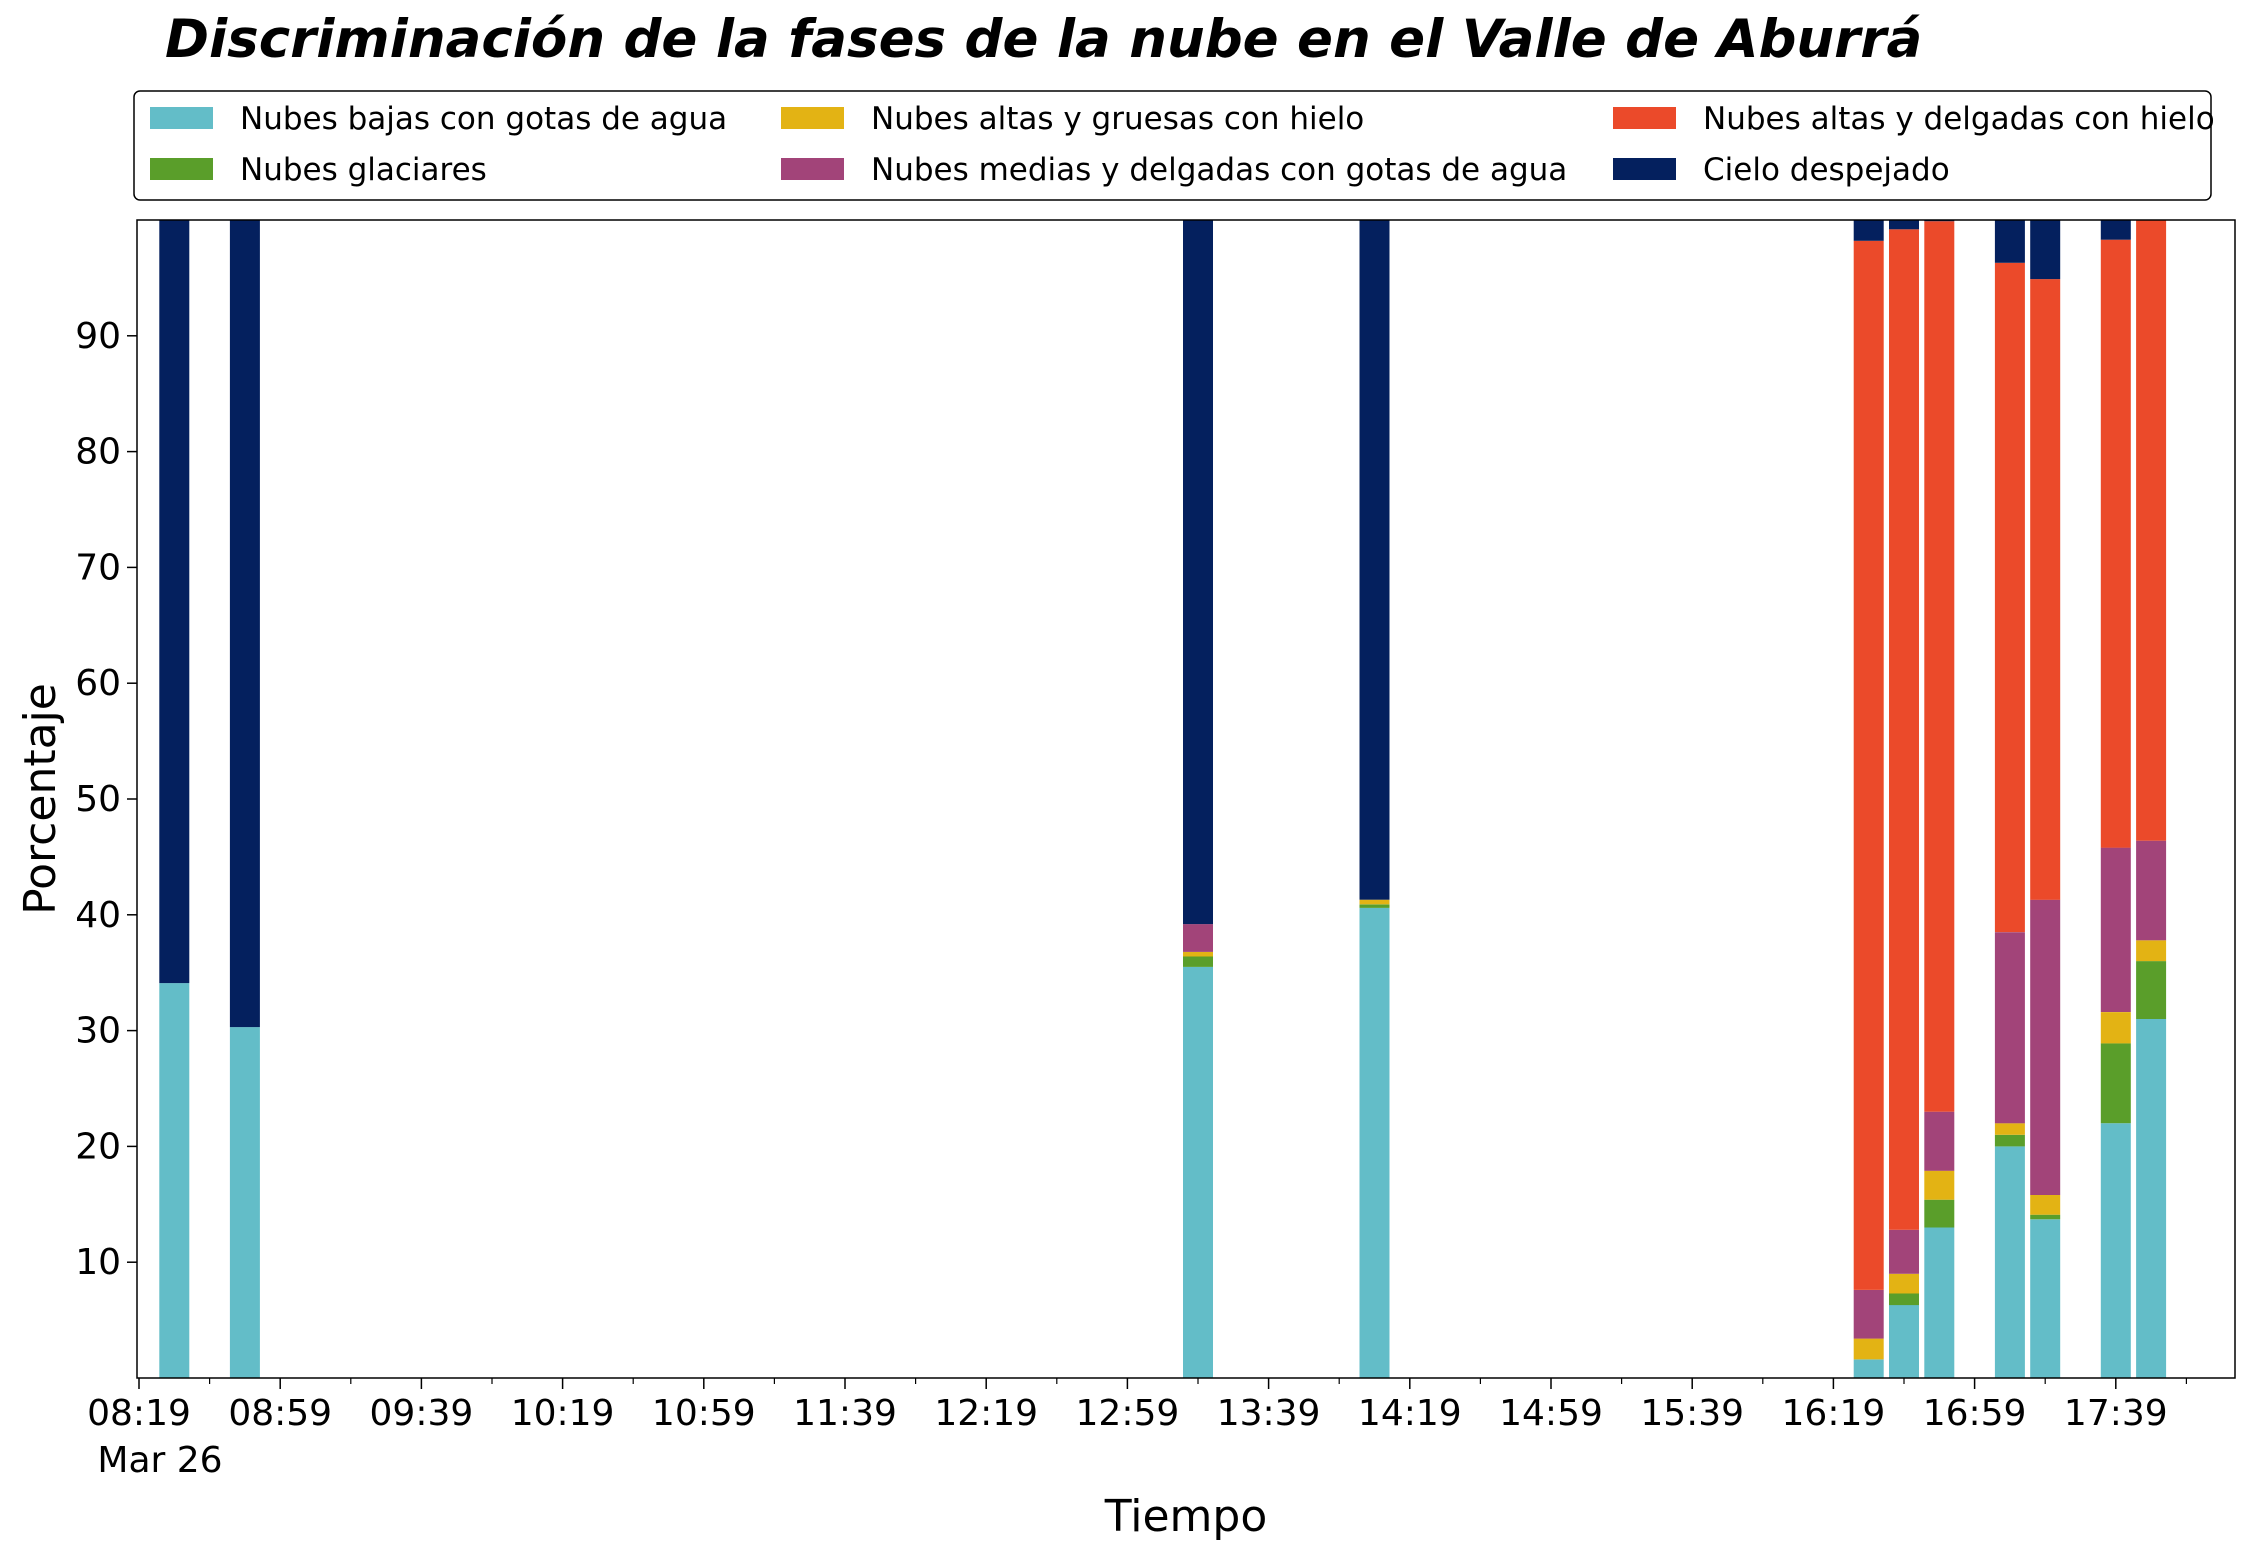 This screenshot has height=1559, width=2244. I want to click on legend-label: Nubes altas y delgadas con hielo, so click(1959, 119).